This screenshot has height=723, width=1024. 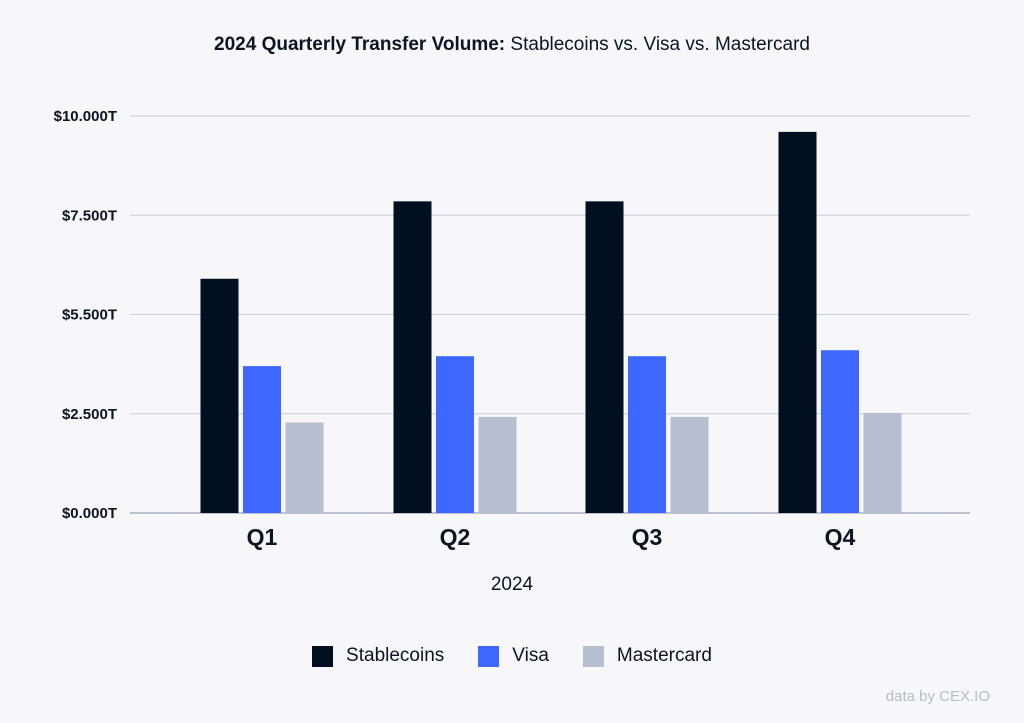 I want to click on legend-label: Mastercard, so click(x=664, y=655).